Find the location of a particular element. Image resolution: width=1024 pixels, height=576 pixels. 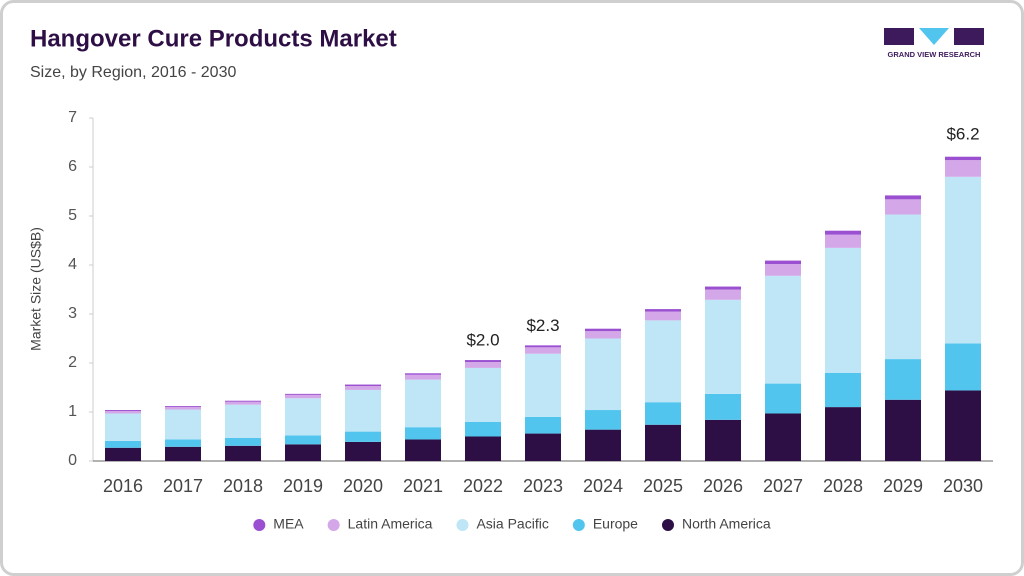

y-tick-label: 6 is located at coordinates (72, 166).